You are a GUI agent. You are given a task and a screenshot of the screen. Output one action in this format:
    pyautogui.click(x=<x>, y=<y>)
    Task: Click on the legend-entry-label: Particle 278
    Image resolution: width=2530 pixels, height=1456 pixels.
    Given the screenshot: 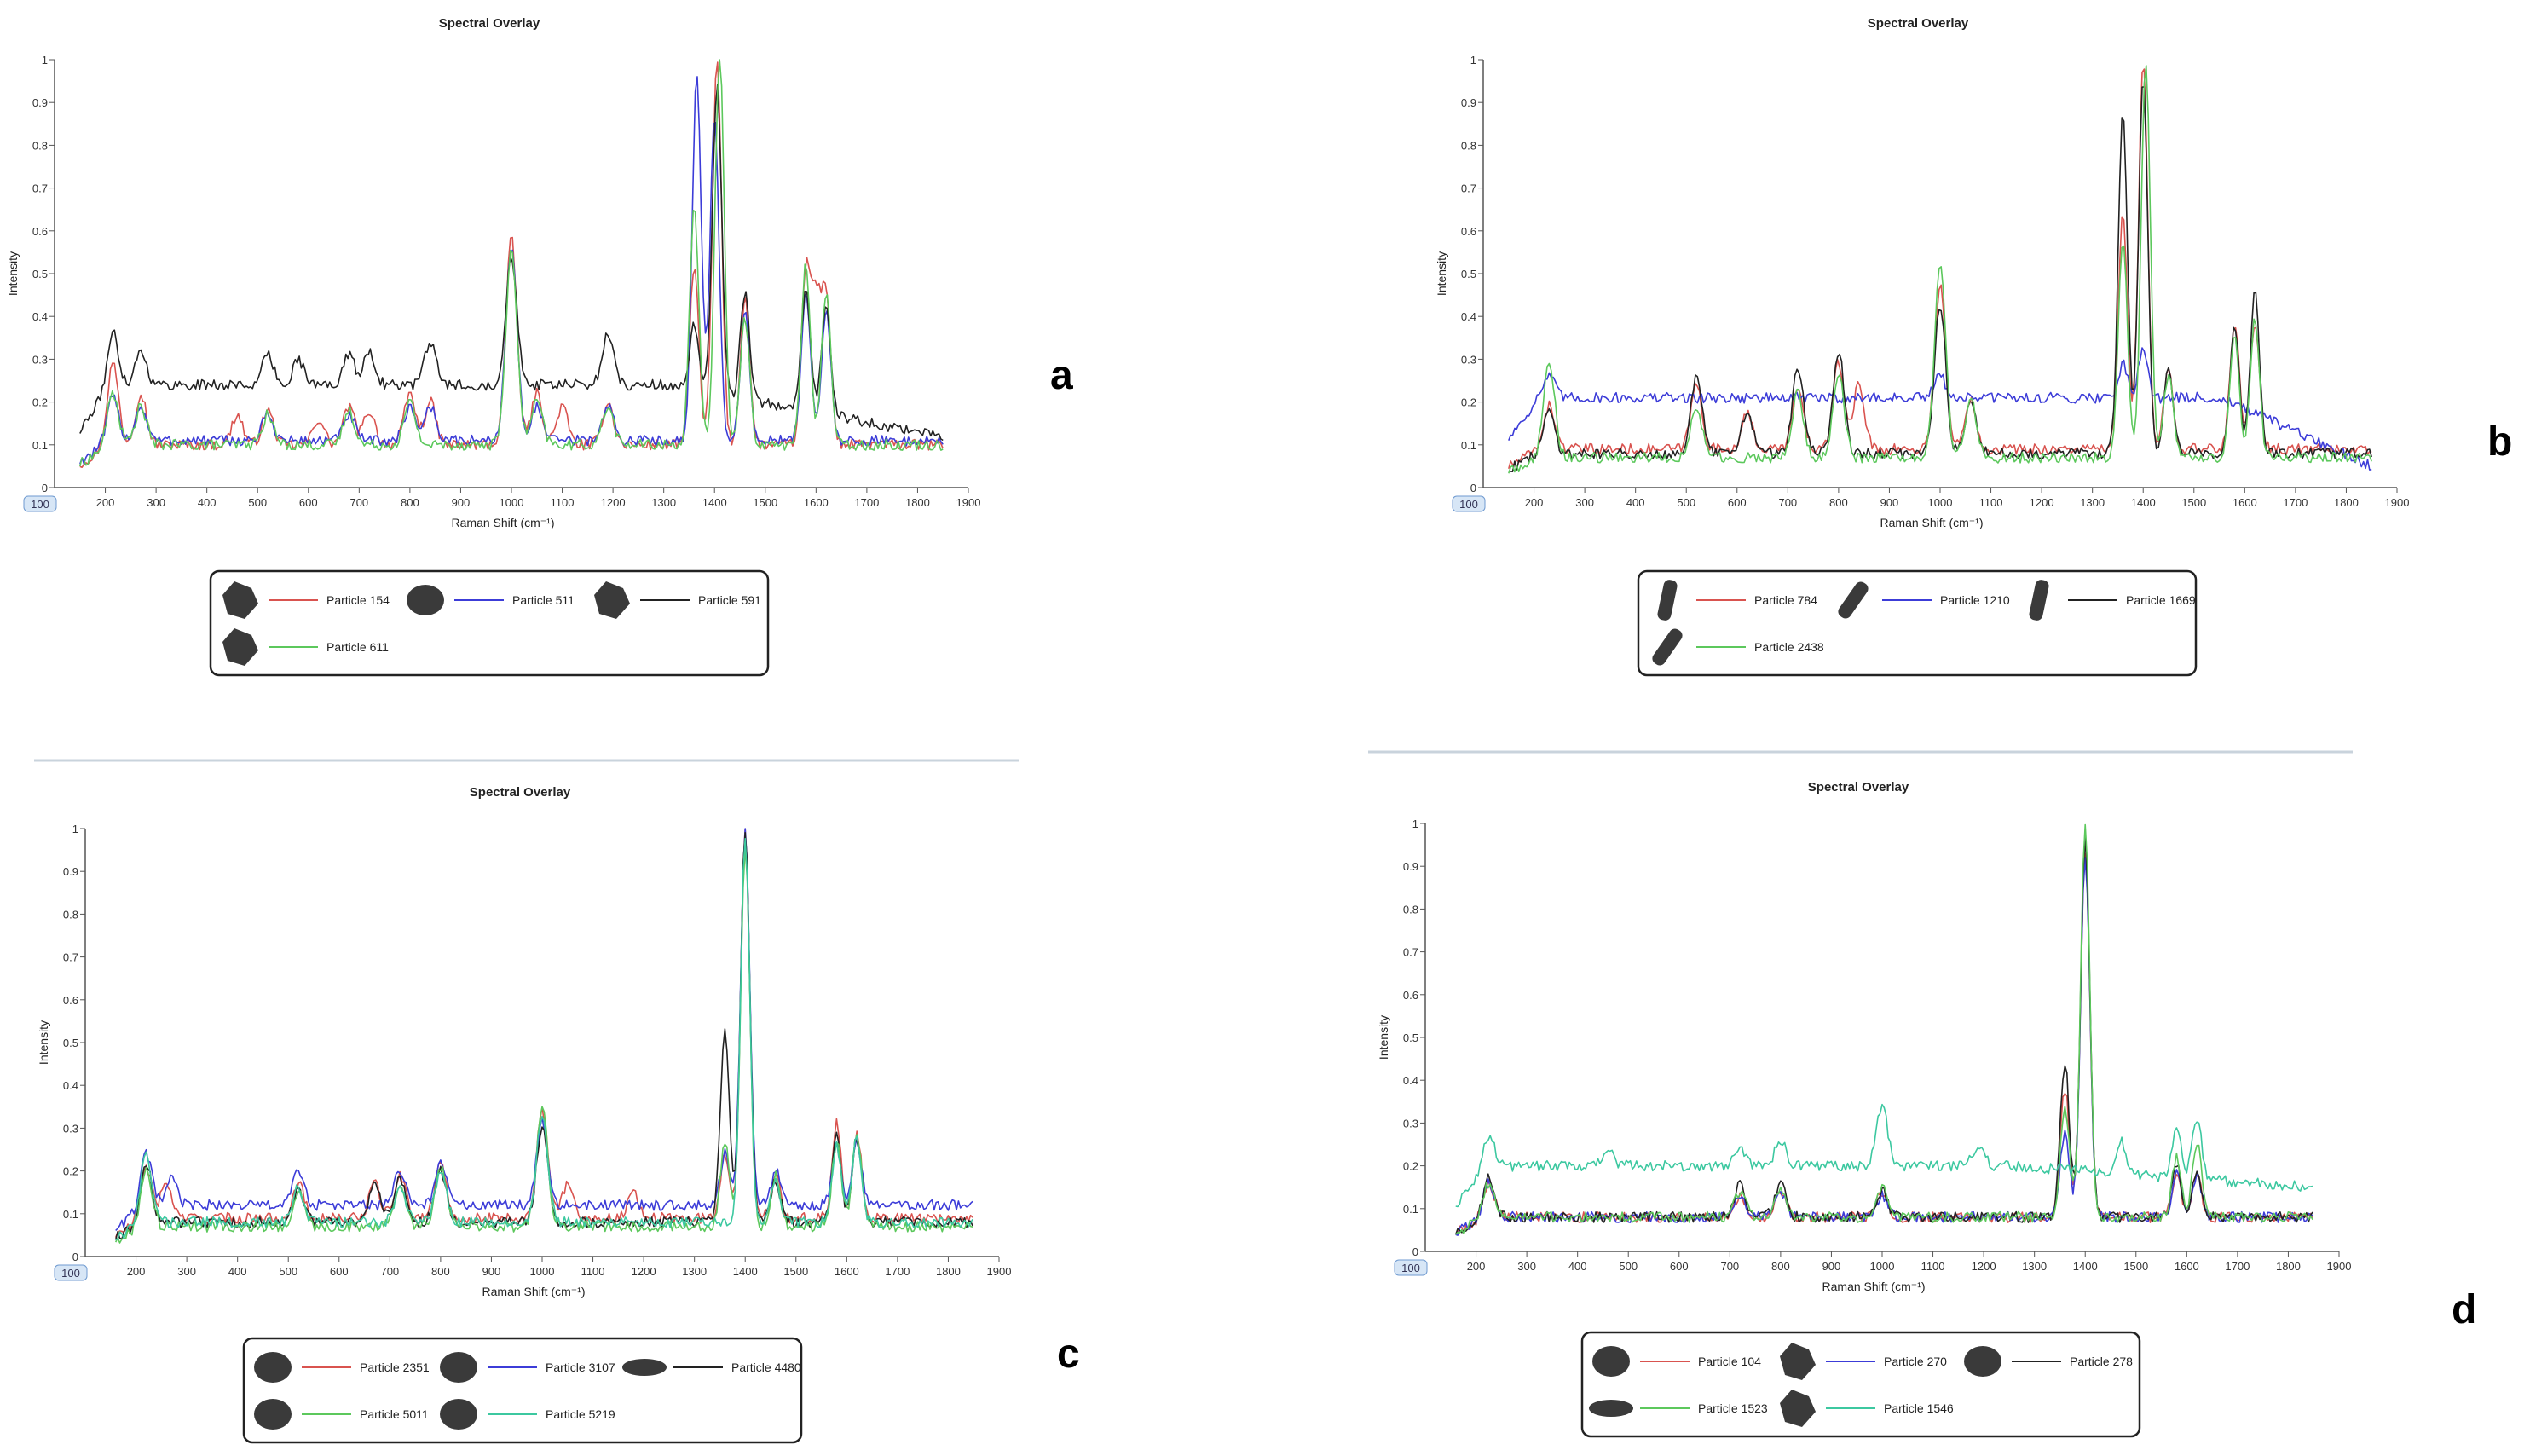 What is the action you would take?
    pyautogui.click(x=2102, y=1361)
    